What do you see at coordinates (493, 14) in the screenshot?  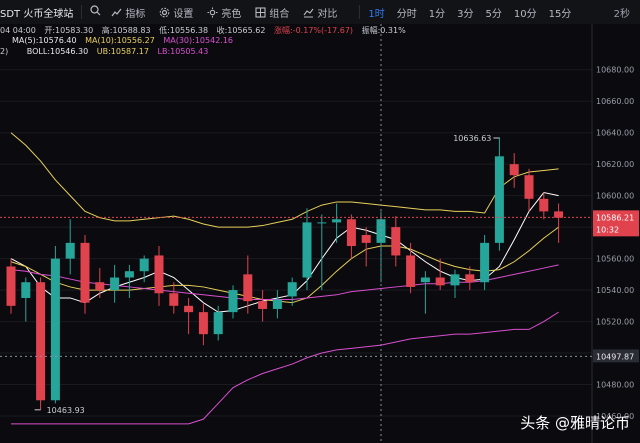 I see `interval-5m: 5分` at bounding box center [493, 14].